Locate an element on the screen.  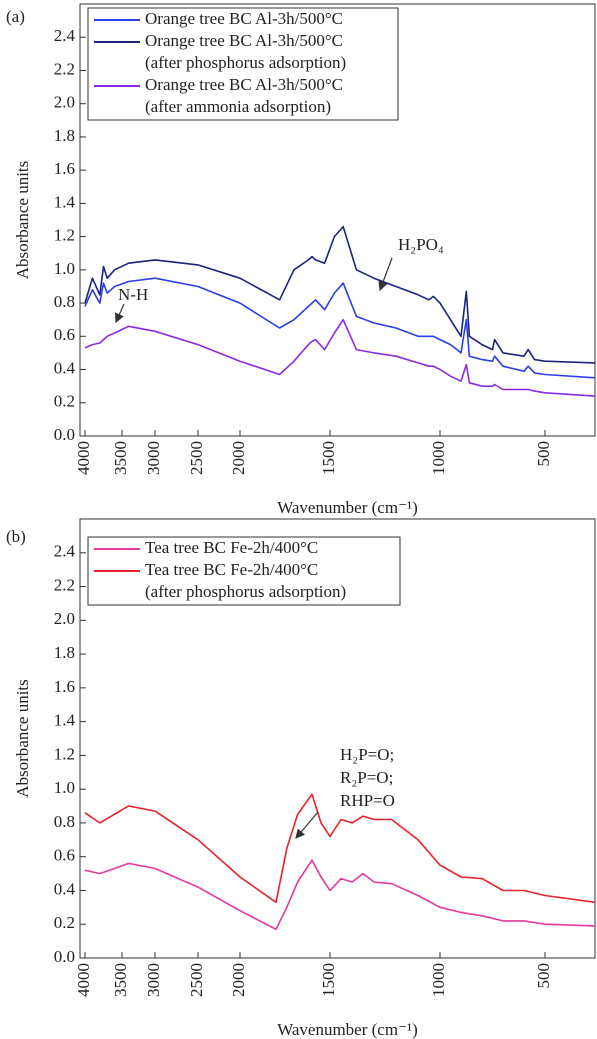
annotation: R₂P=O; is located at coordinates (366, 777).